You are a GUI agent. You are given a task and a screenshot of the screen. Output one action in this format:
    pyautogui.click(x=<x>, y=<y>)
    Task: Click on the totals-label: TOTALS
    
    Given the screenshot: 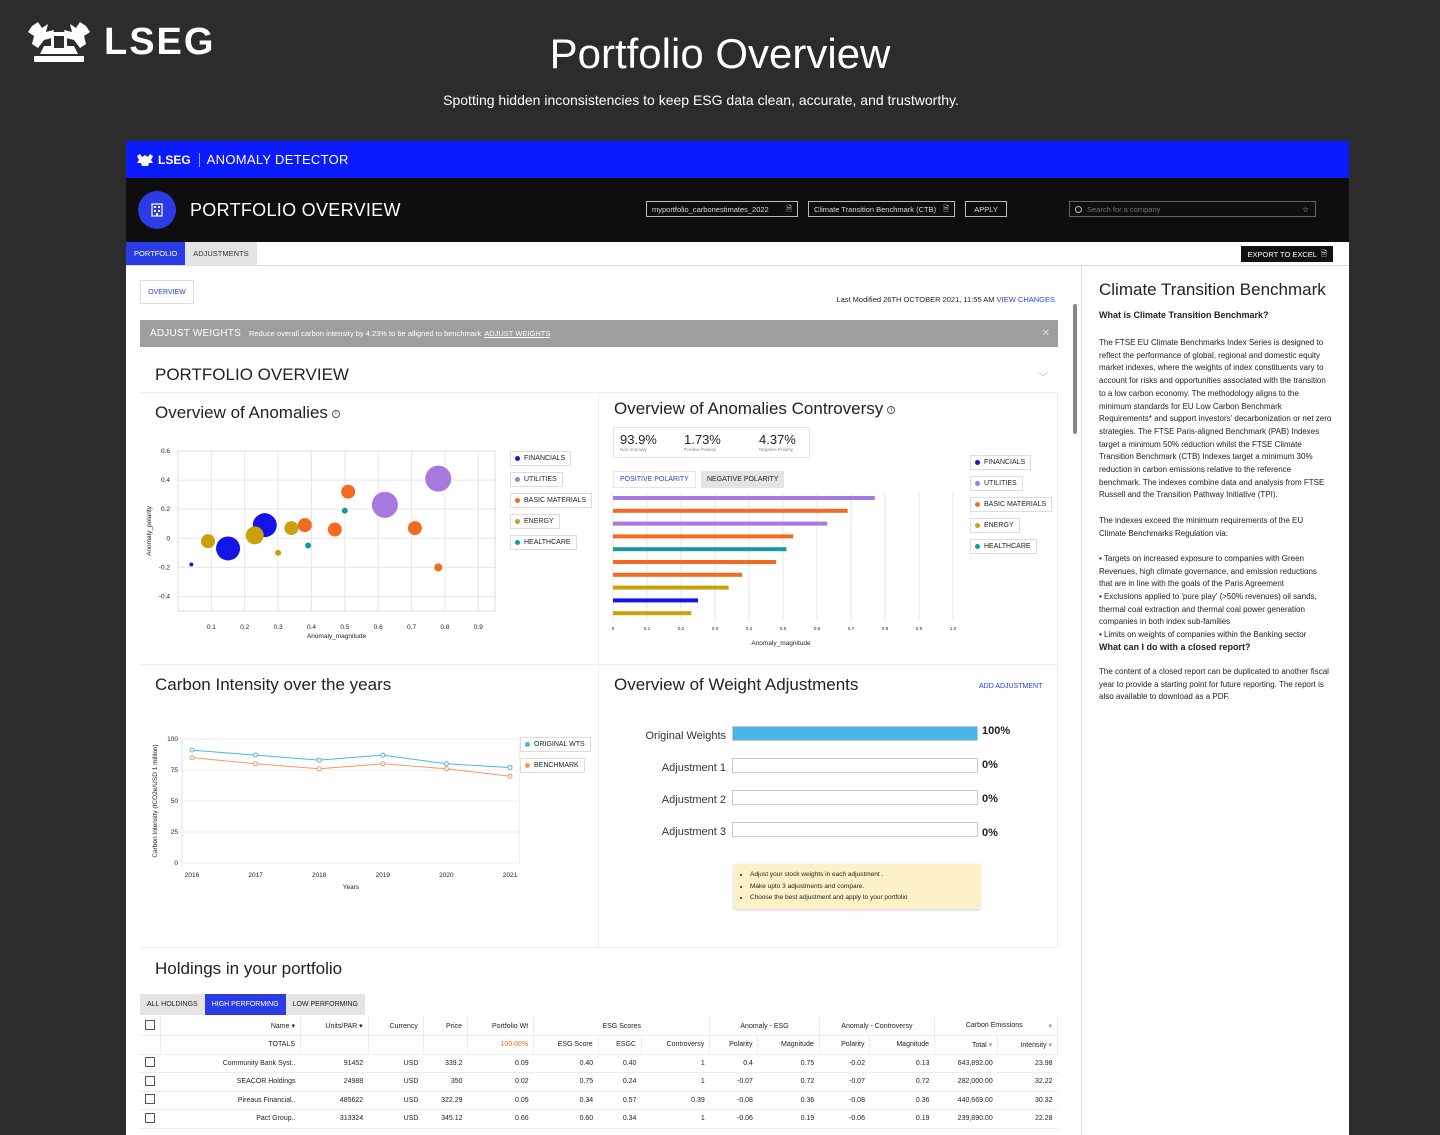 What is the action you would take?
    pyautogui.click(x=230, y=1045)
    